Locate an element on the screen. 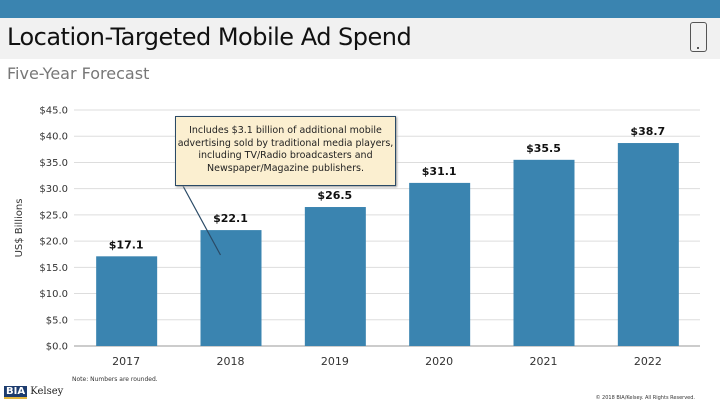 The width and height of the screenshot is (720, 406). y-tick-label: $10.0 is located at coordinates (53, 294).